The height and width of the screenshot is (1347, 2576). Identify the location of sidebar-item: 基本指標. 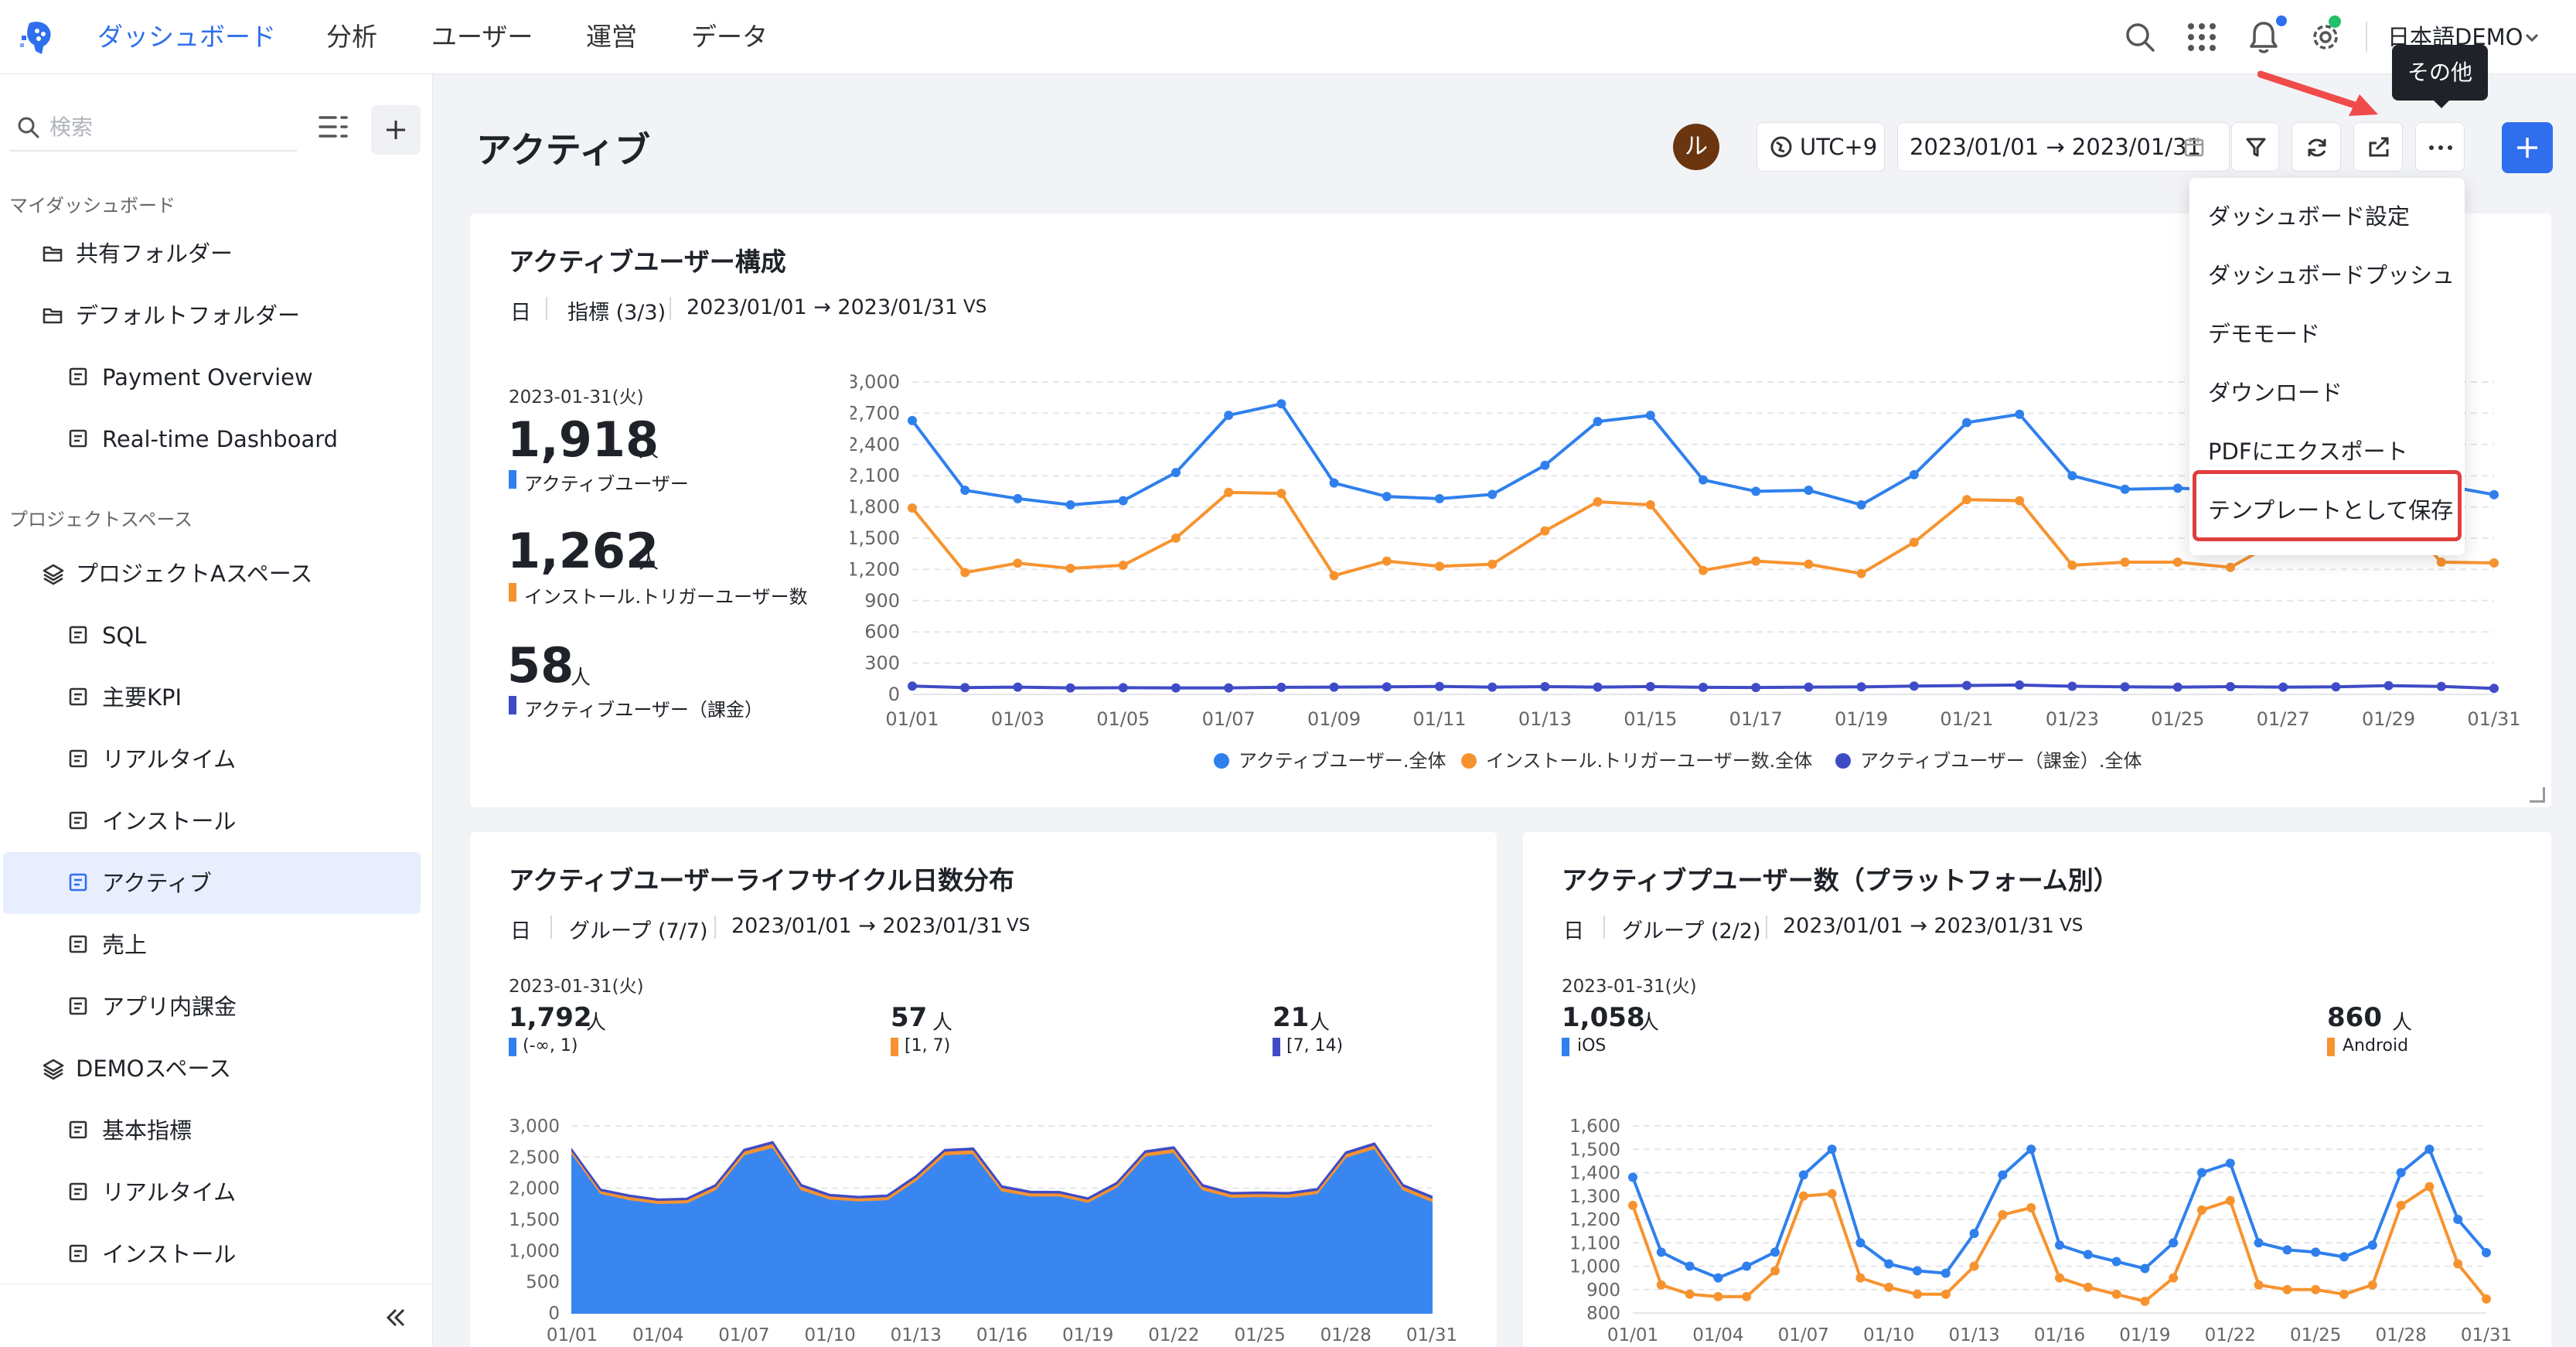
(212, 1130).